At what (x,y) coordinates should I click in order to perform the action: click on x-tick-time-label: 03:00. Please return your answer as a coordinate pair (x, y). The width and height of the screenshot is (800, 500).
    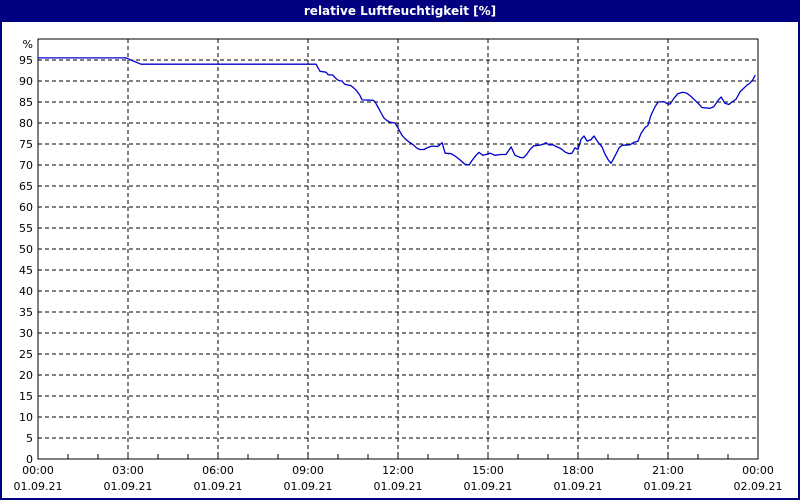
    Looking at the image, I should click on (128, 470).